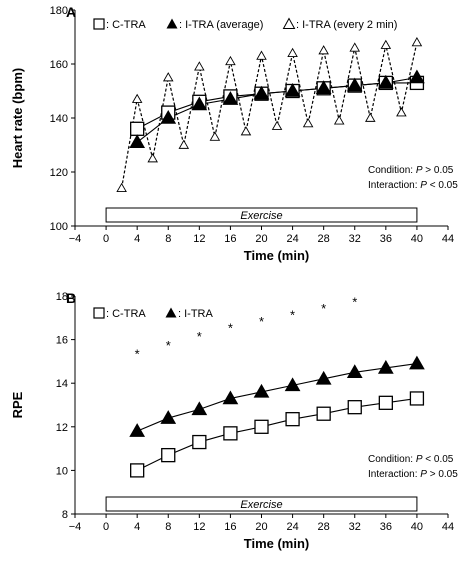 Image resolution: width=474 pixels, height=576 pixels. What do you see at coordinates (292, 527) in the screenshot?
I see `x-tick-label: 24` at bounding box center [292, 527].